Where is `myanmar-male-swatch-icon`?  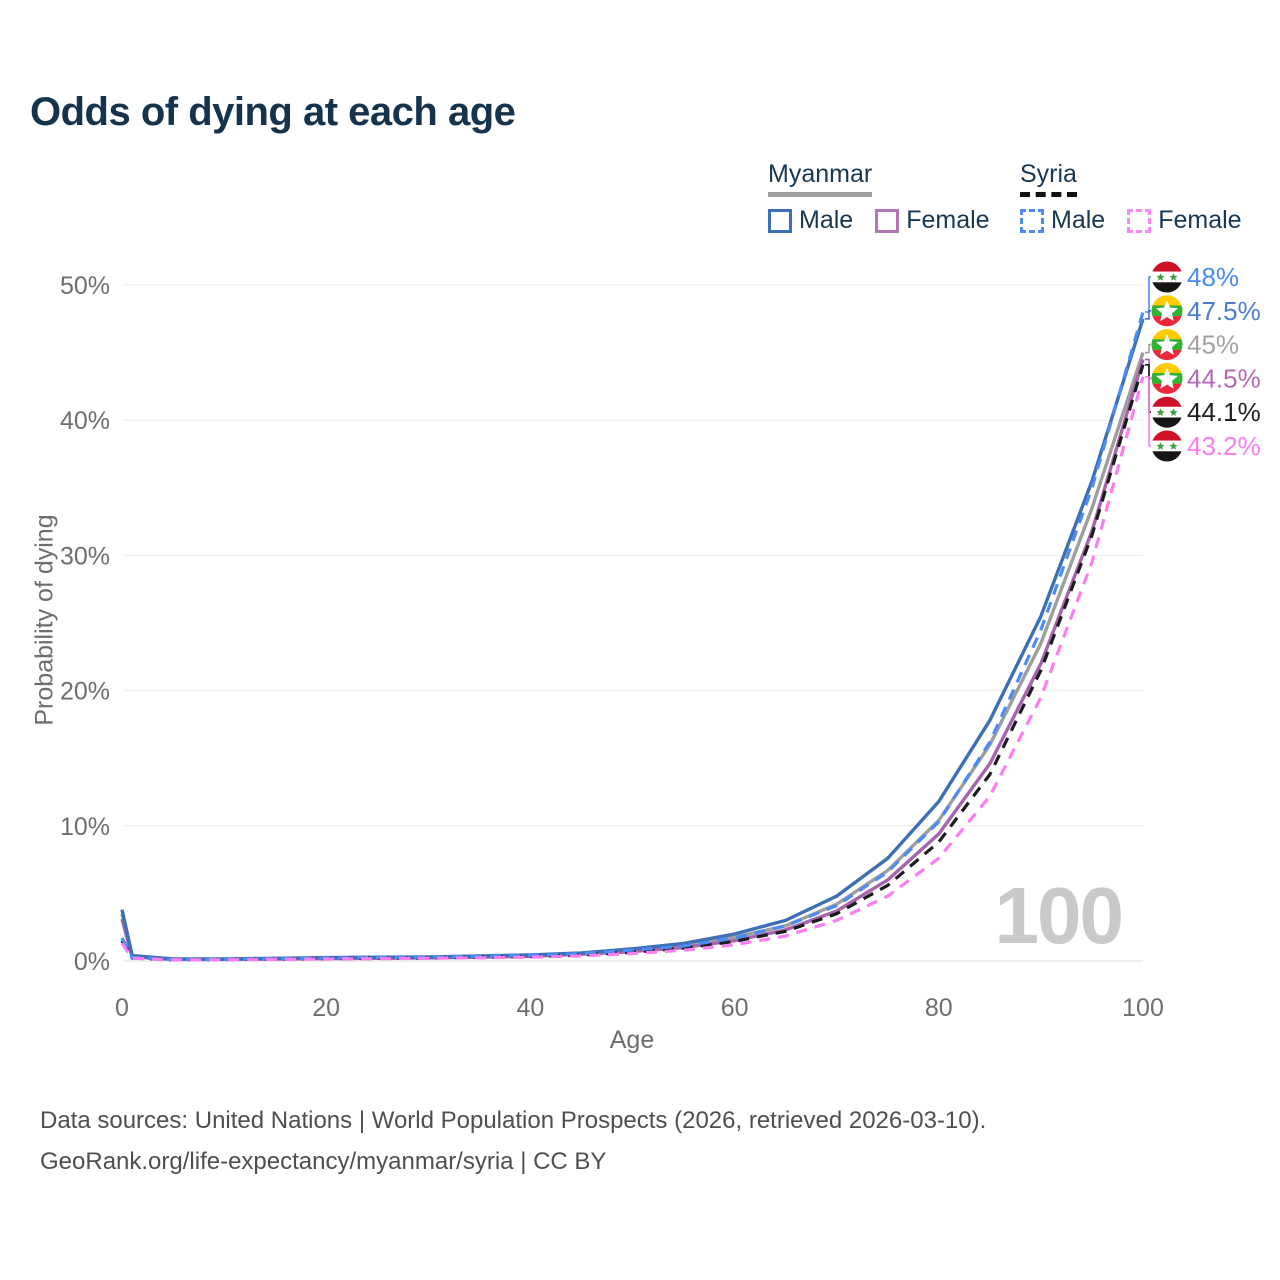
myanmar-male-swatch-icon is located at coordinates (780, 220).